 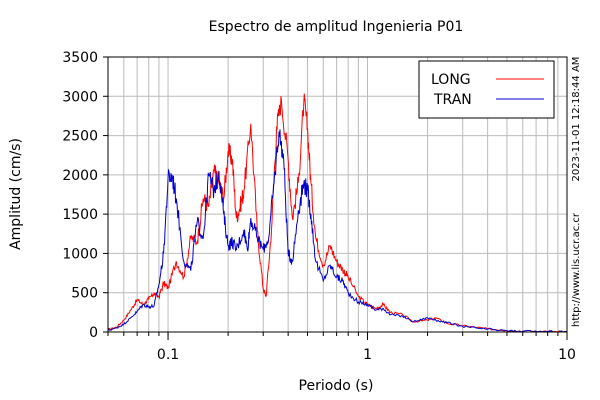 I want to click on y-tick-label: 2500, so click(x=80, y=137).